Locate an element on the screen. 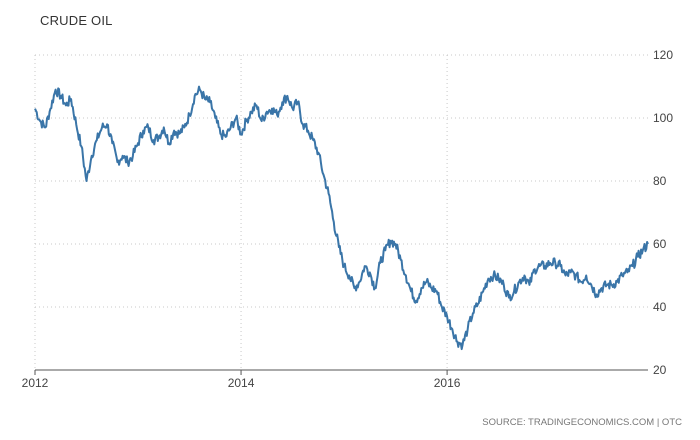 The image size is (700, 440). source-note: SOURCE: TRADINGECONOMICS.COM | OTC is located at coordinates (582, 422).